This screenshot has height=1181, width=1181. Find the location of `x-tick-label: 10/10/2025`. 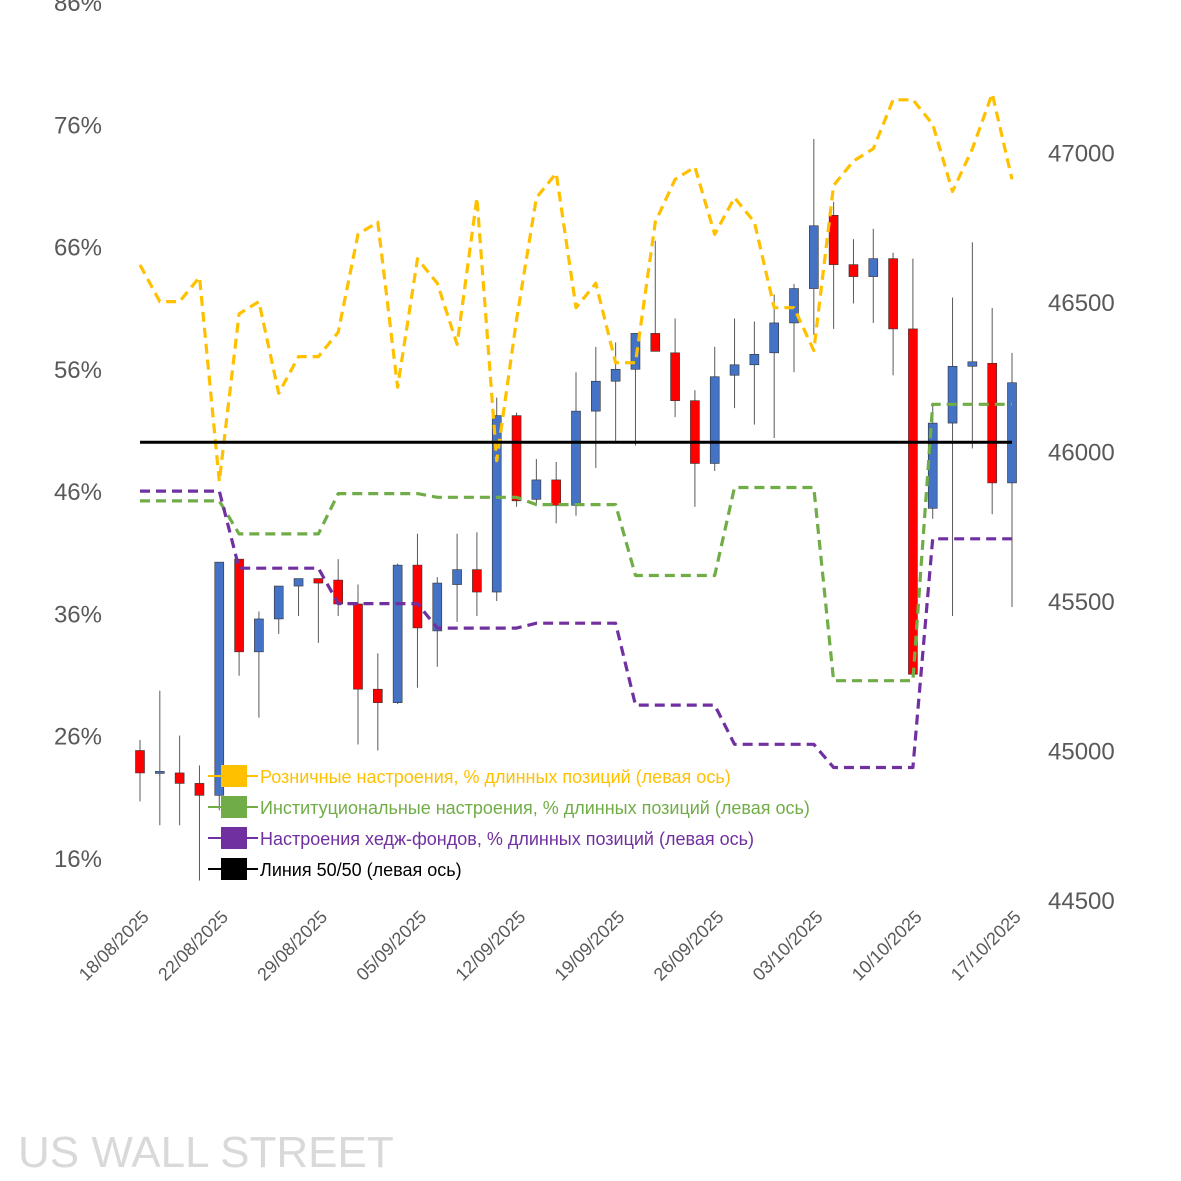

x-tick-label: 10/10/2025 is located at coordinates (887, 946).